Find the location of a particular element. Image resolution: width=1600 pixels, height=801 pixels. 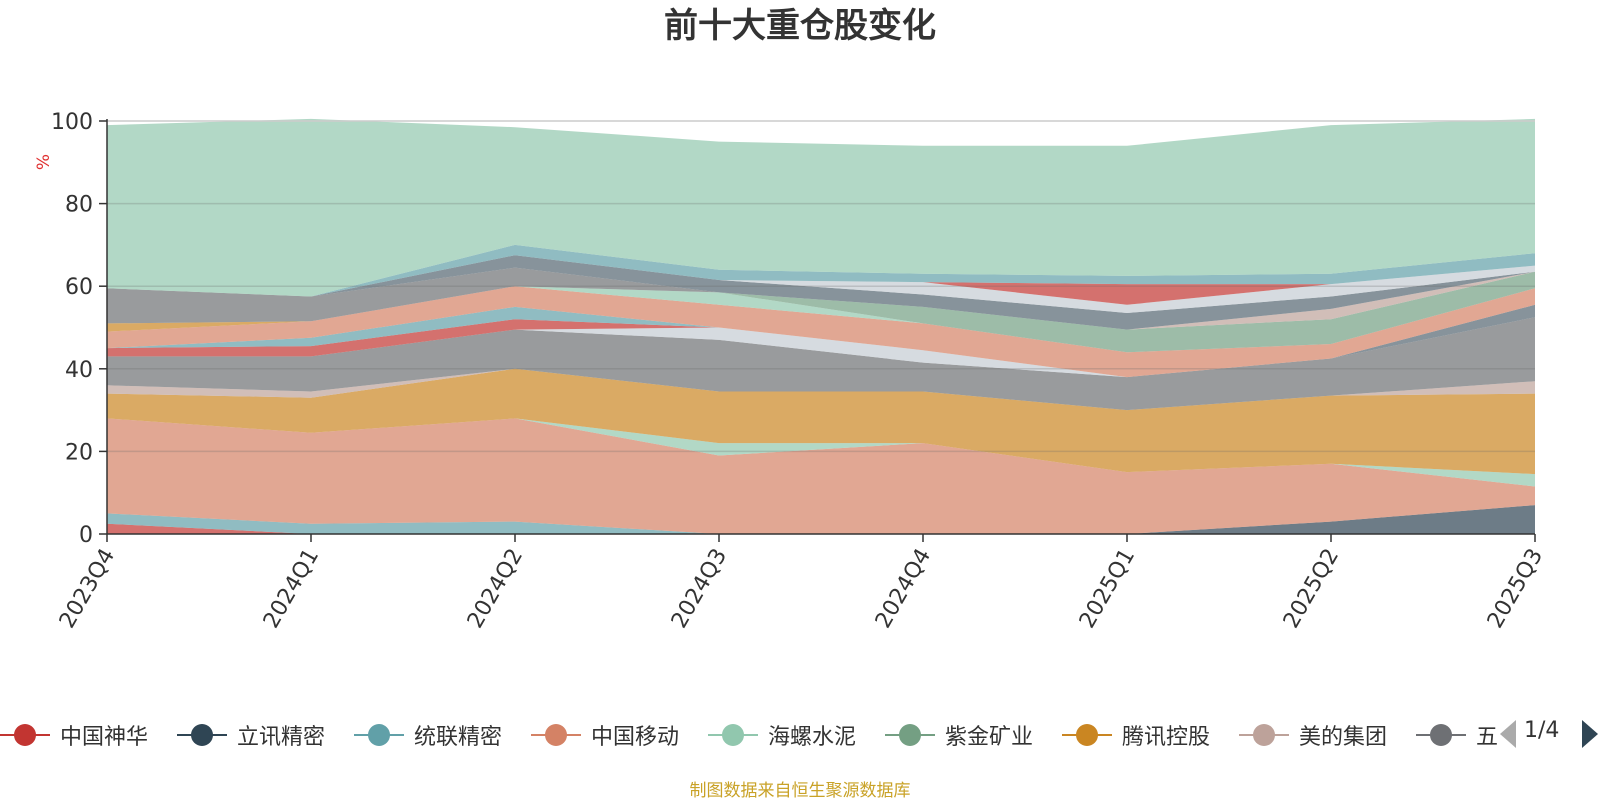

legend-prev-page-icon is located at coordinates (1508, 734).